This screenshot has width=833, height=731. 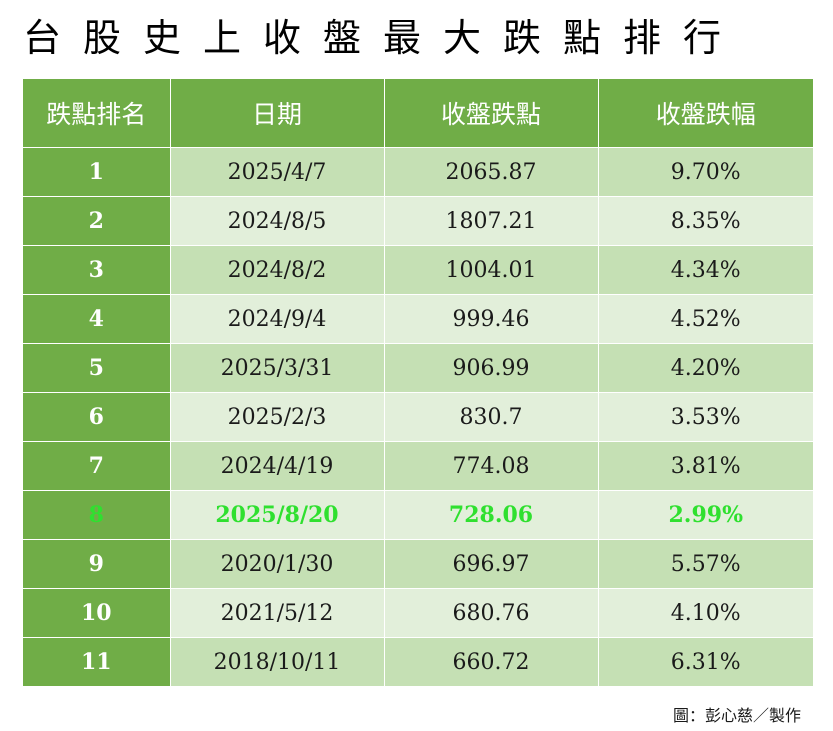 I want to click on points-cell: 2065.87, so click(x=491, y=172).